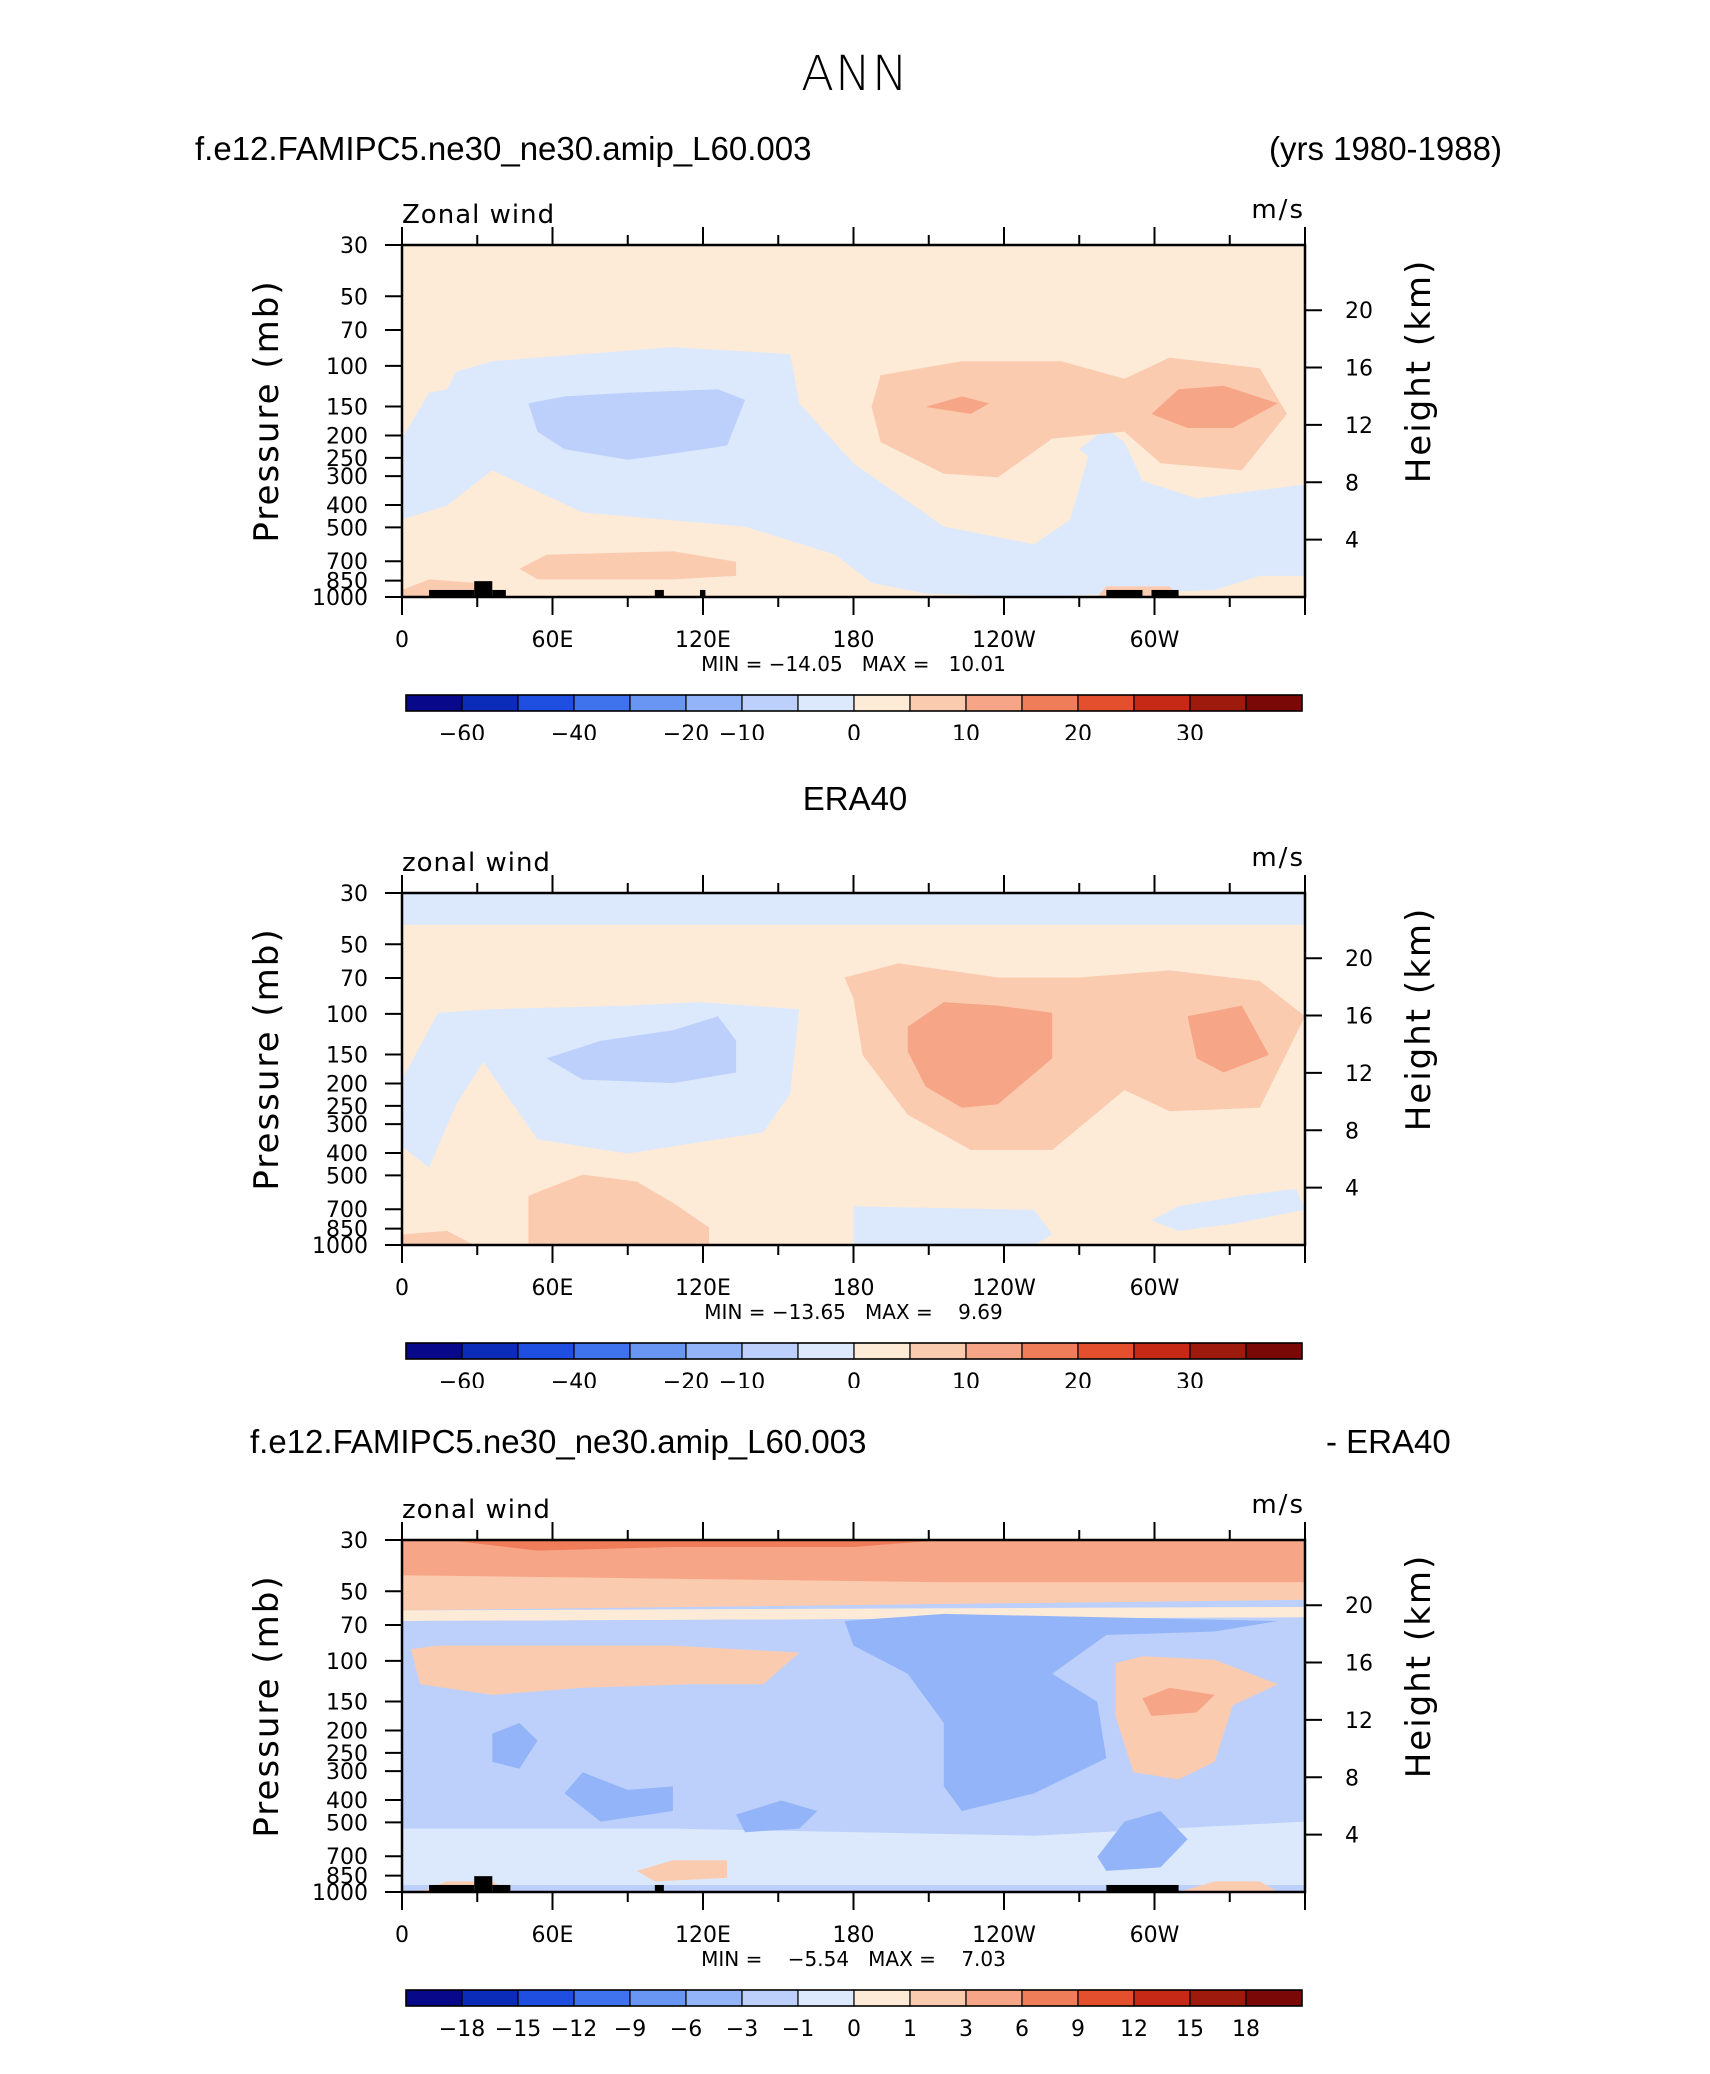 The image size is (1710, 2074). I want to click on contour-neg-low-west, so click(1228, 1209).